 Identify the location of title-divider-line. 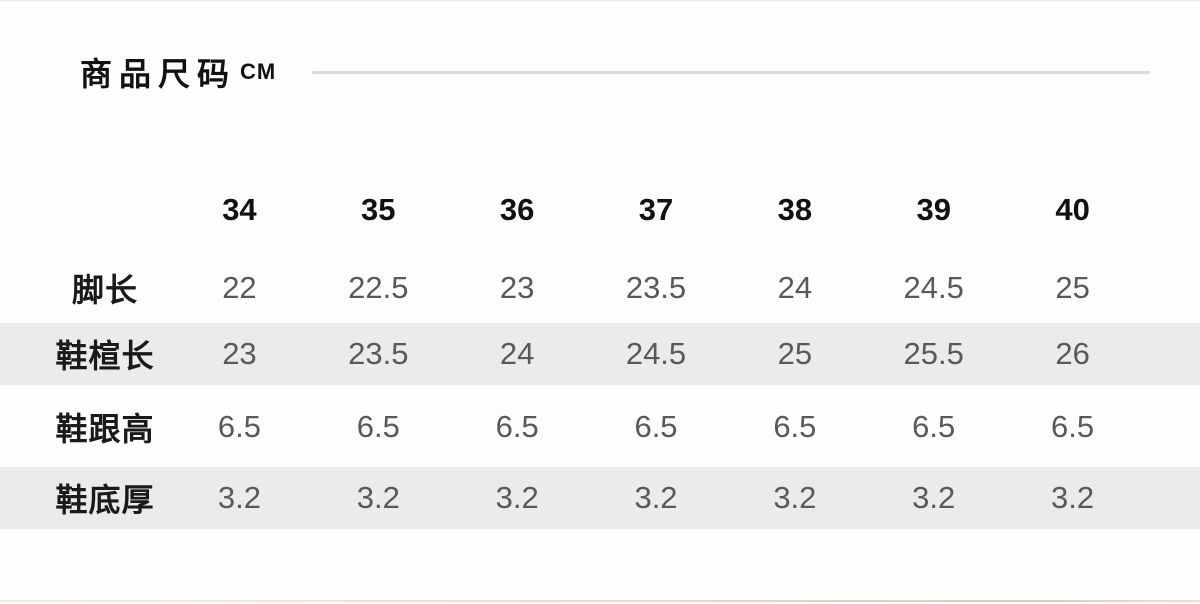
(731, 72).